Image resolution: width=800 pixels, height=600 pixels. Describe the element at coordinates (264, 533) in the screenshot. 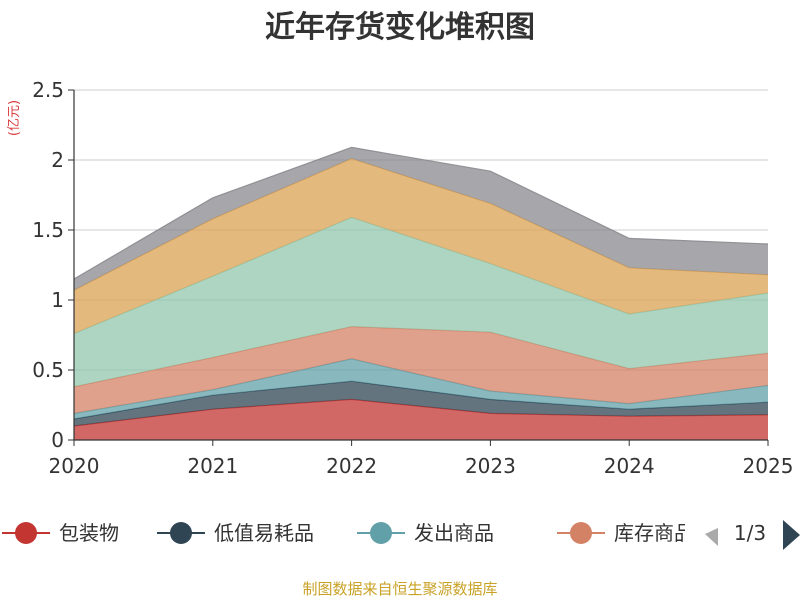

I see `legend-label: 低值易耗品` at that location.